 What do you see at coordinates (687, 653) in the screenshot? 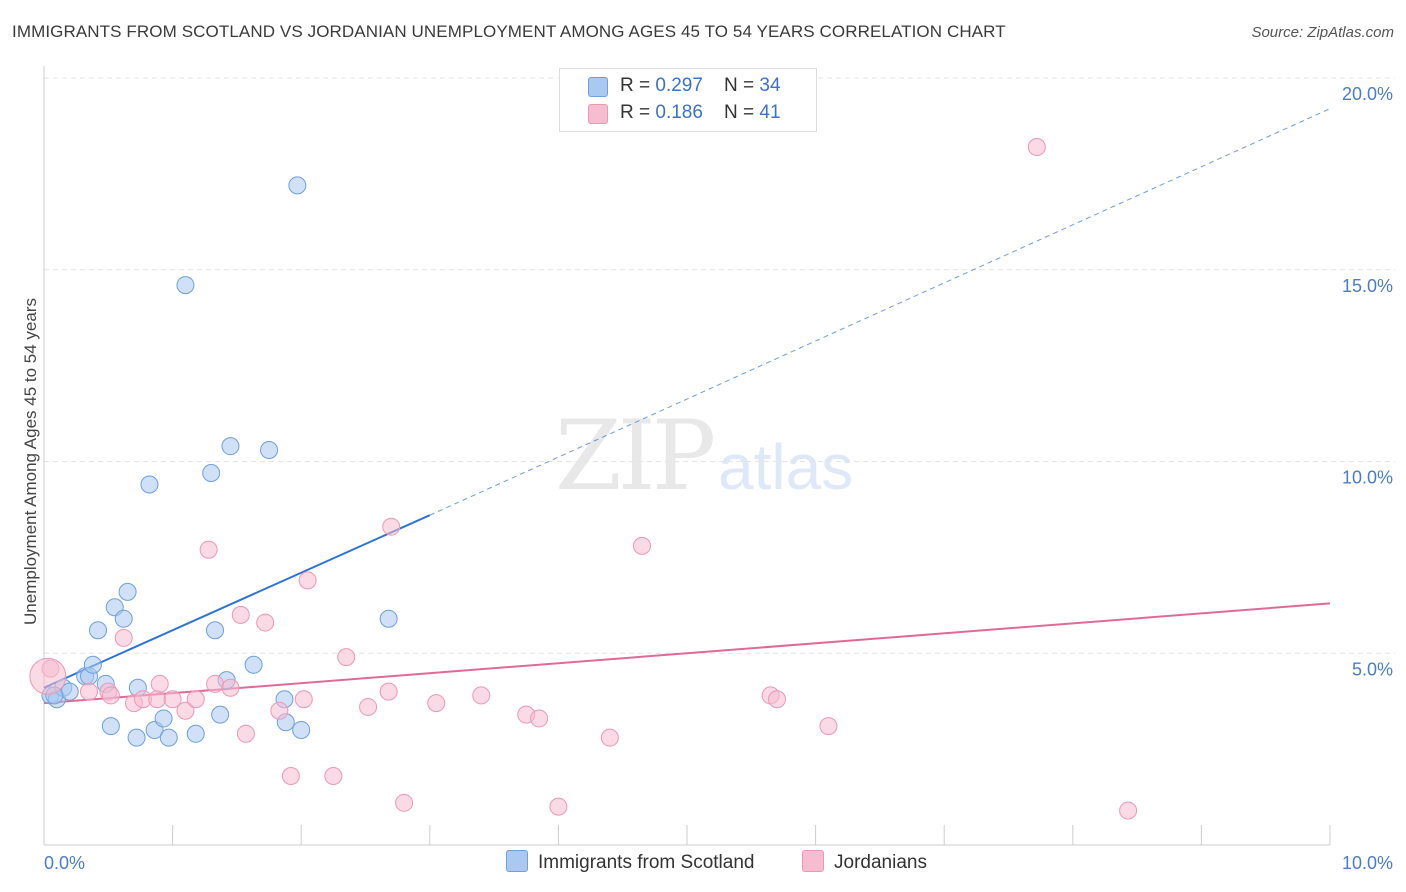
I see `trendline-jordanians` at bounding box center [687, 653].